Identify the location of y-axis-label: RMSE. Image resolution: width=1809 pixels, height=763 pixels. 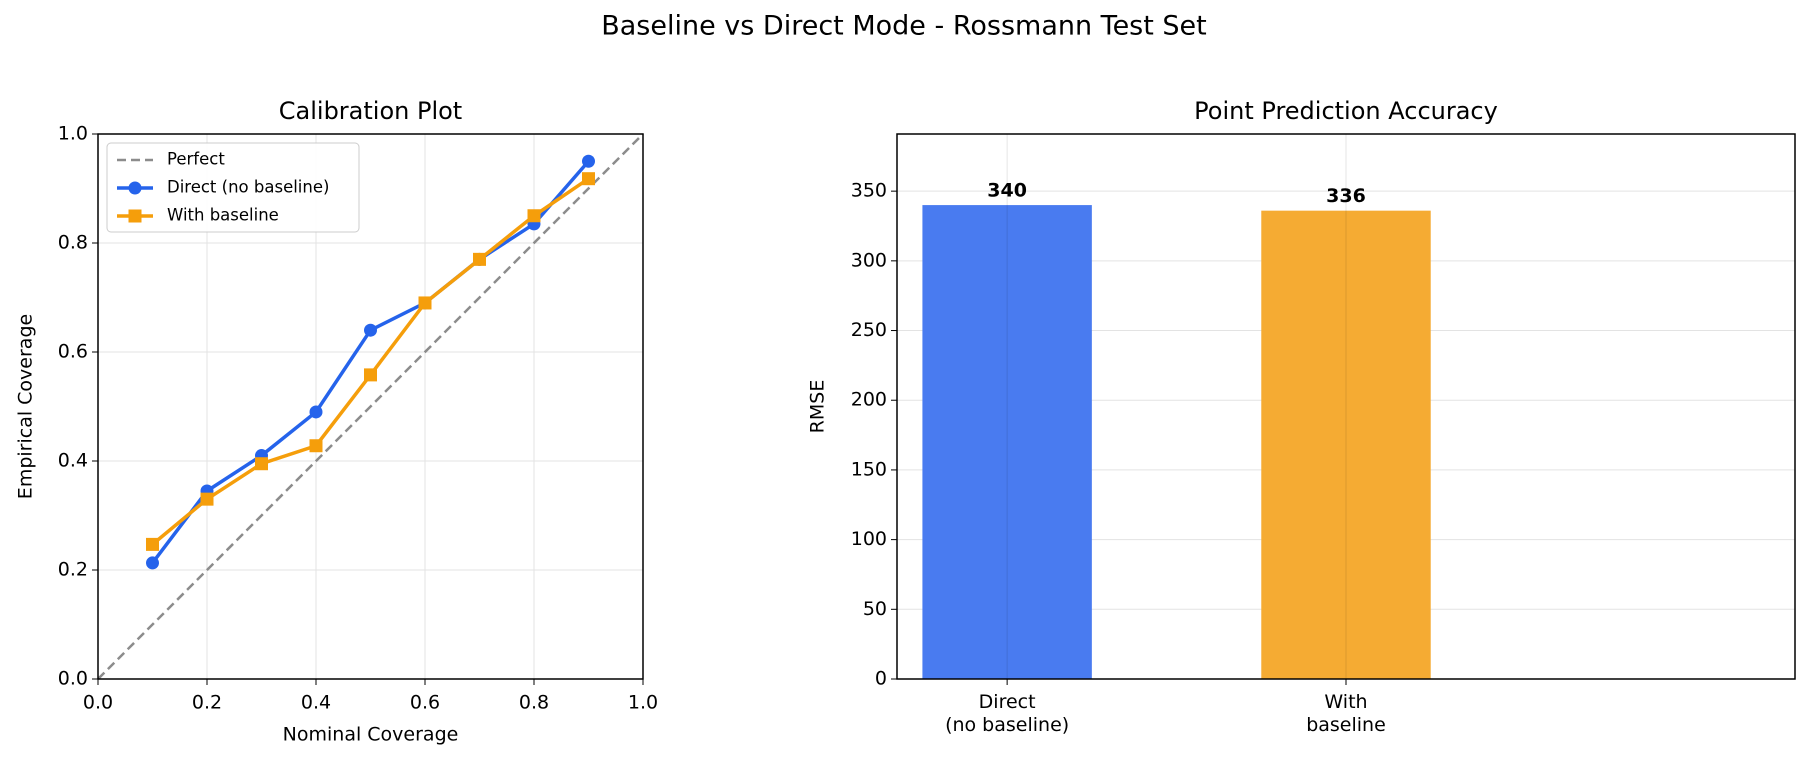
(818, 407).